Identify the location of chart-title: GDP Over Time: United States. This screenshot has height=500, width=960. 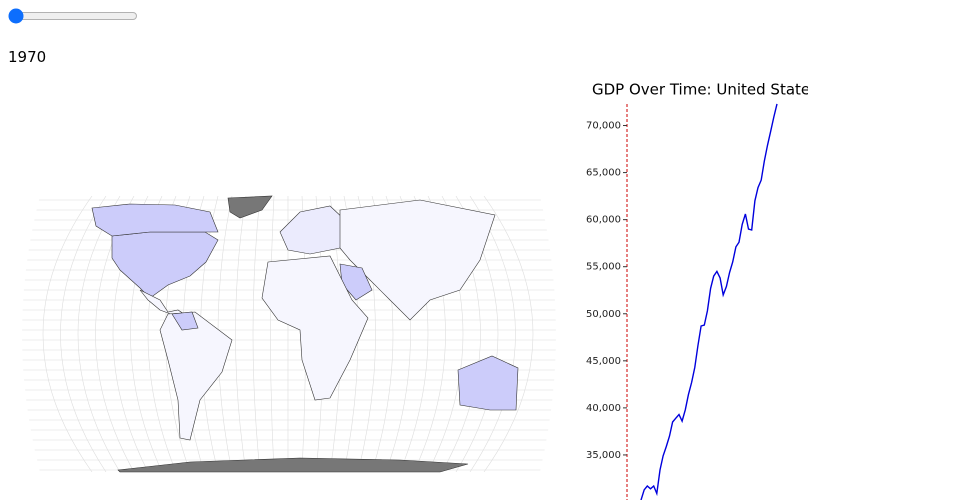
(705, 90).